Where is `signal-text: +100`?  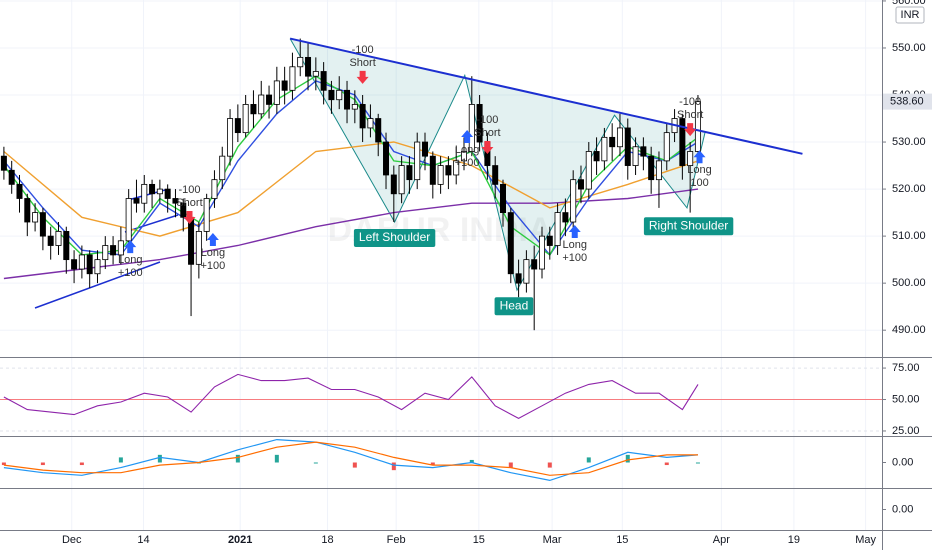 signal-text: +100 is located at coordinates (130, 273).